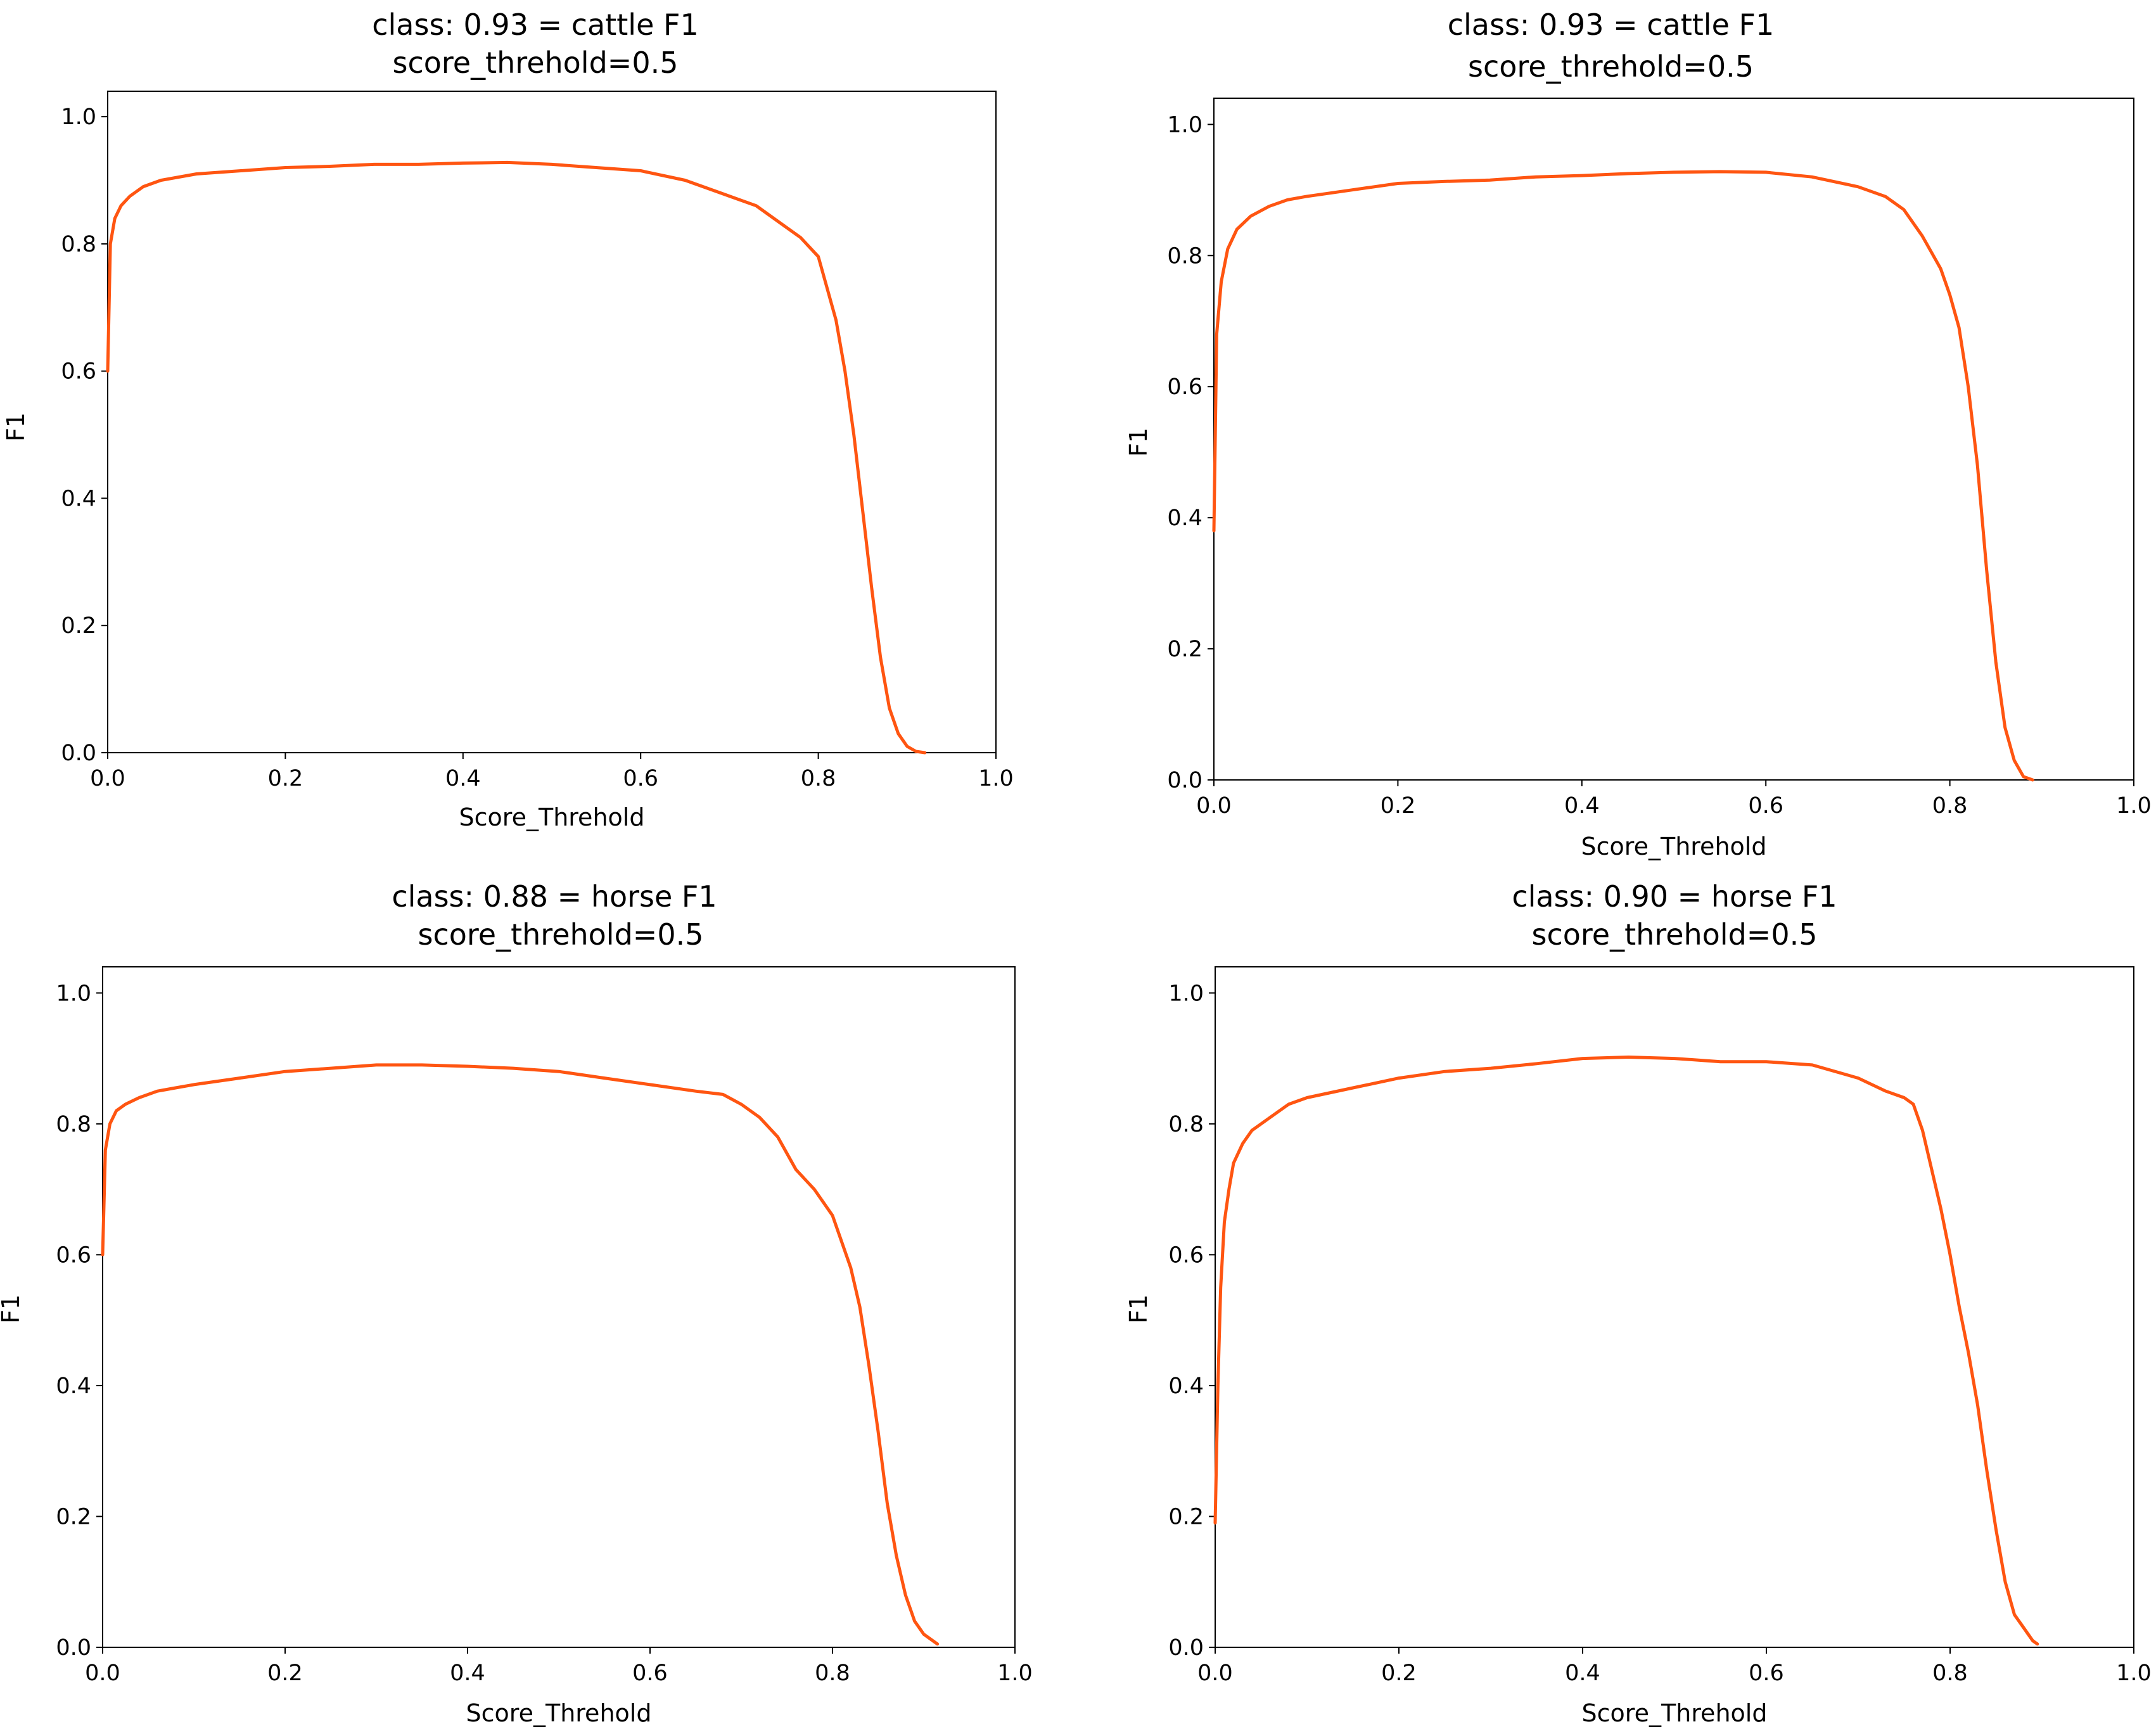  Describe the element at coordinates (555, 896) in the screenshot. I see `chart-title: class: 0.88 = horse F1` at that location.